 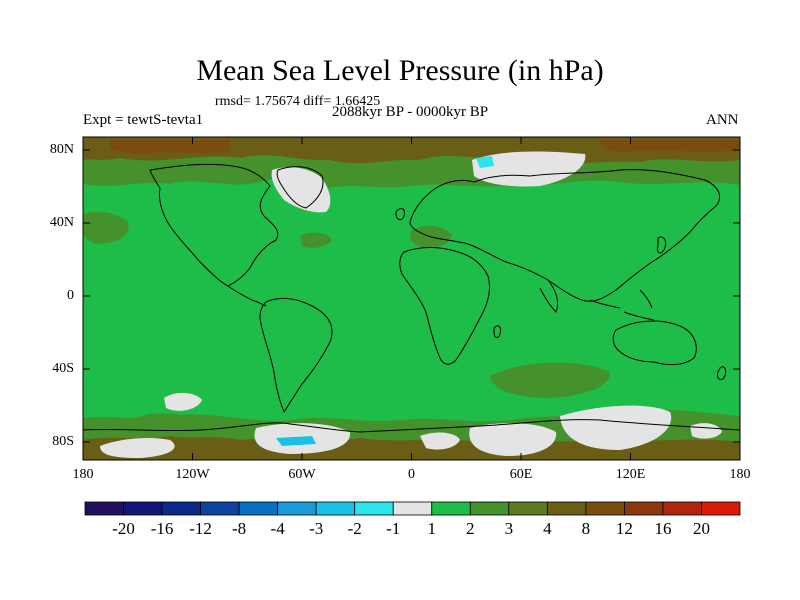 I want to click on coast-greenland, so click(x=300, y=187).